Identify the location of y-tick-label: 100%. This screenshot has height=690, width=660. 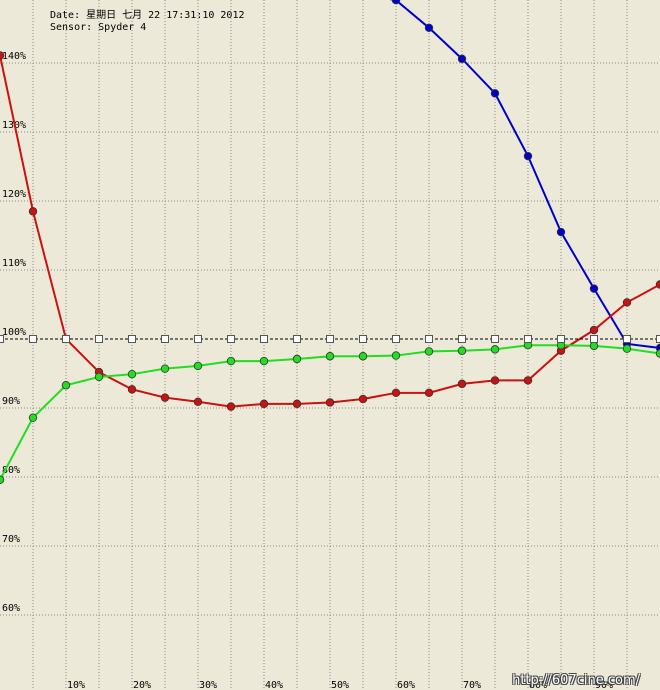
(14, 332).